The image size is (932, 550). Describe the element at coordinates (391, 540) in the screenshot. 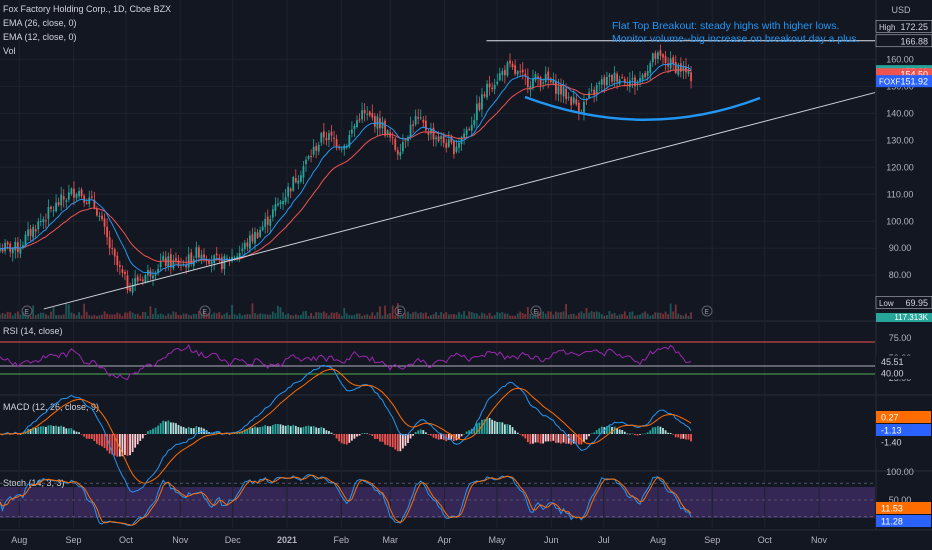

I see `time-tick-label: Mar` at that location.